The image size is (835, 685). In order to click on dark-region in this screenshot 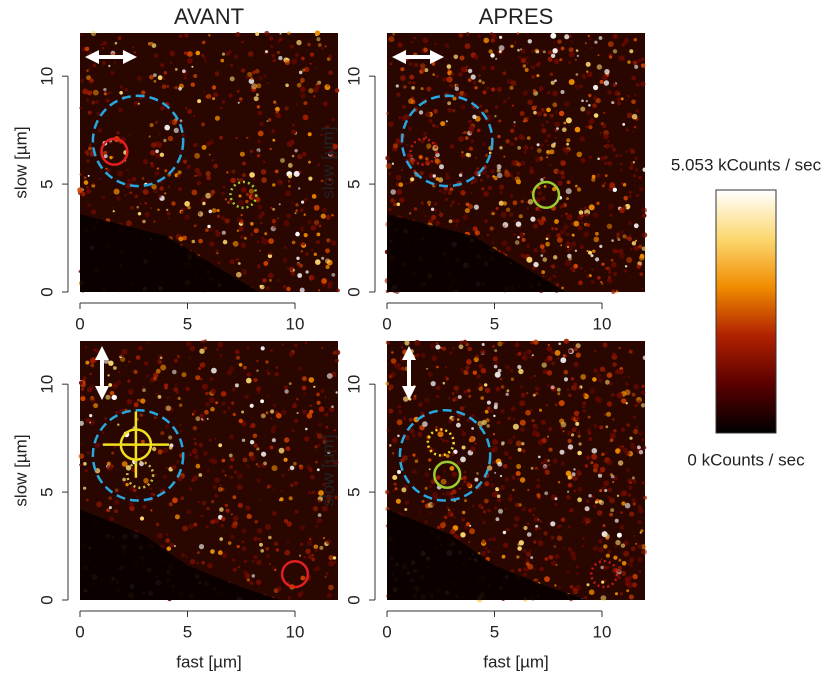, I will do `click(180, 554)`.